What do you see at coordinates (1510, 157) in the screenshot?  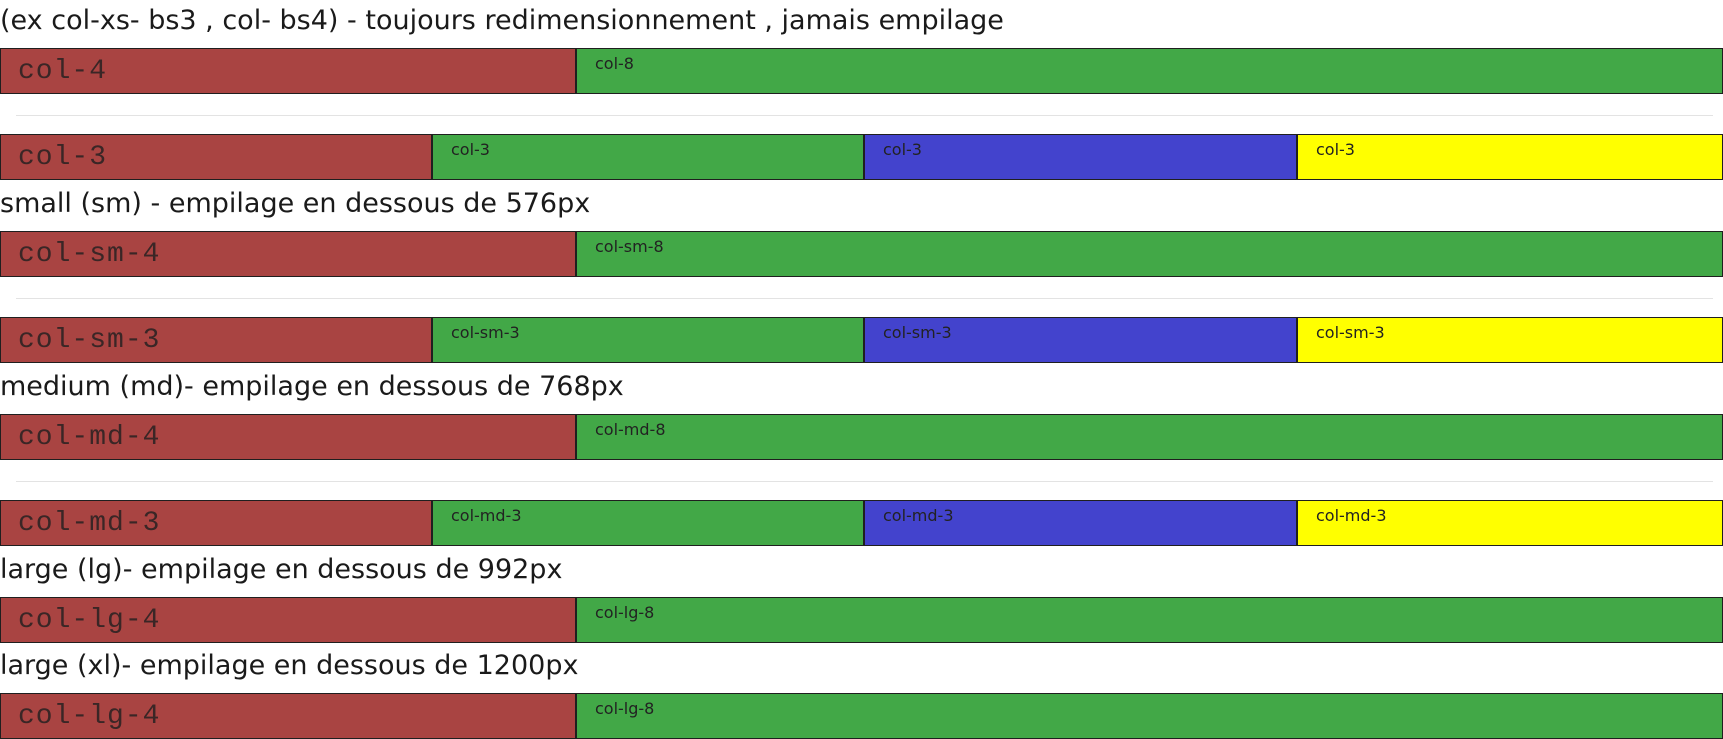 I see `grid-column-col-3-yellow: col-3` at bounding box center [1510, 157].